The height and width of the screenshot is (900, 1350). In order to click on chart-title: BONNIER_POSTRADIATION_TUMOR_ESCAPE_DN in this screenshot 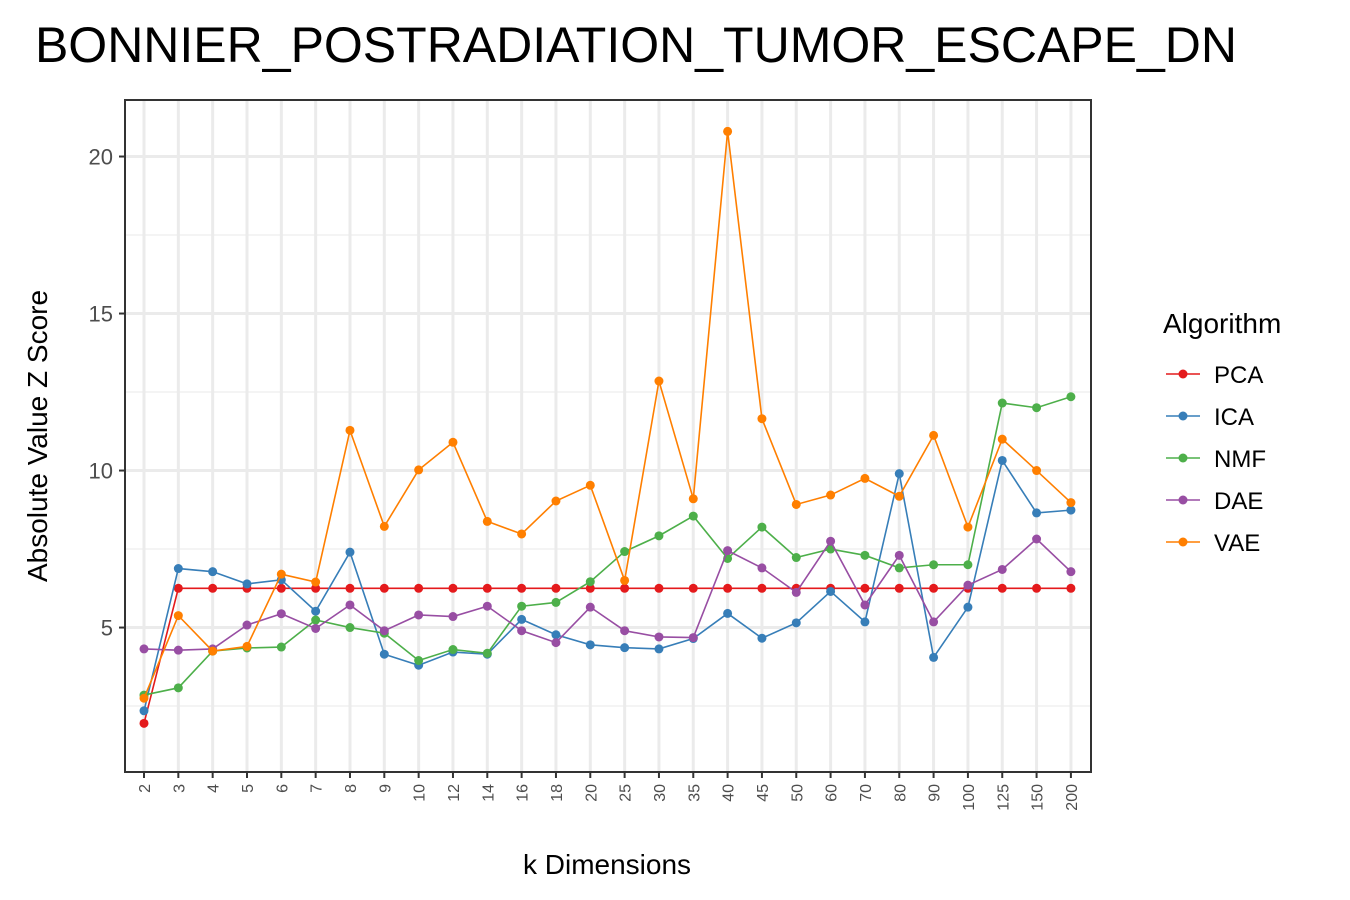, I will do `click(636, 45)`.